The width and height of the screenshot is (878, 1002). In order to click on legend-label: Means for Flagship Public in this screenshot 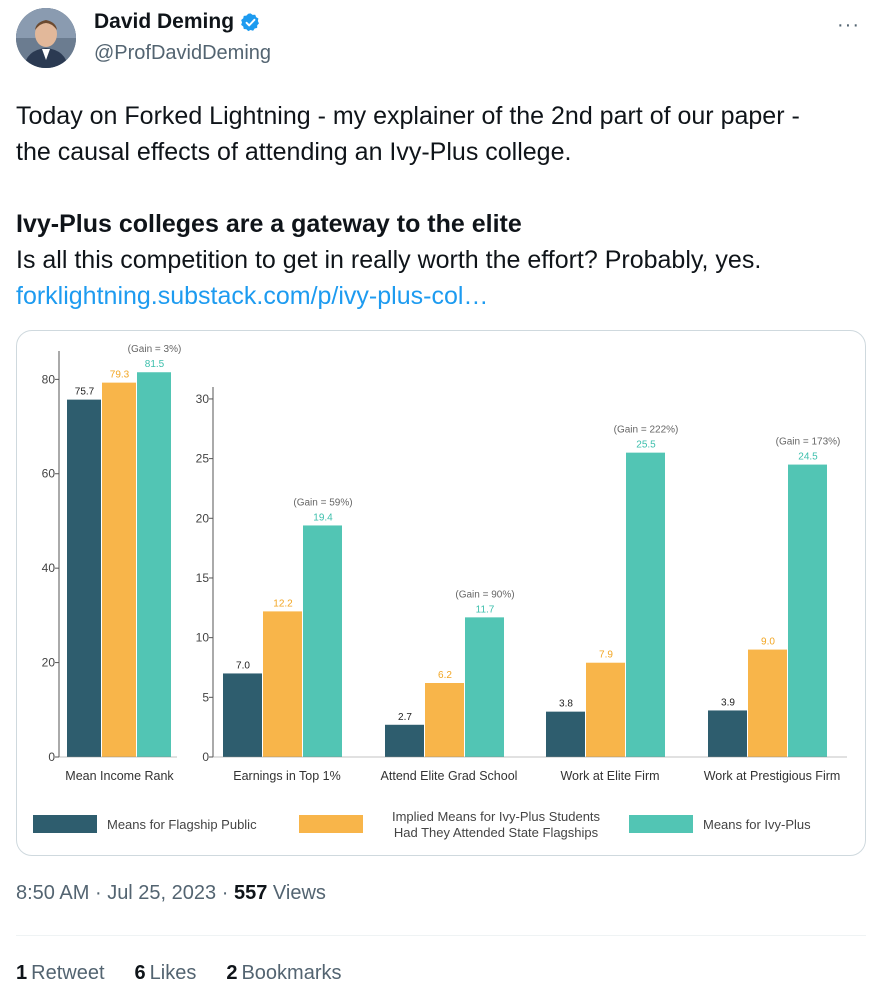, I will do `click(182, 824)`.